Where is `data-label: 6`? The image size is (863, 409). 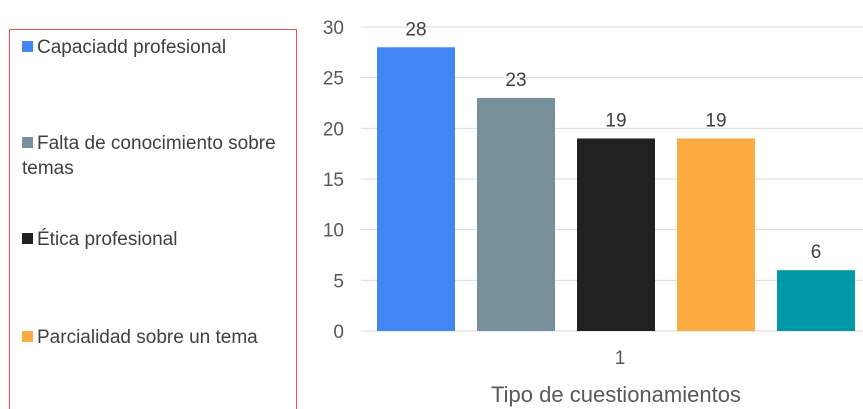
data-label: 6 is located at coordinates (816, 252).